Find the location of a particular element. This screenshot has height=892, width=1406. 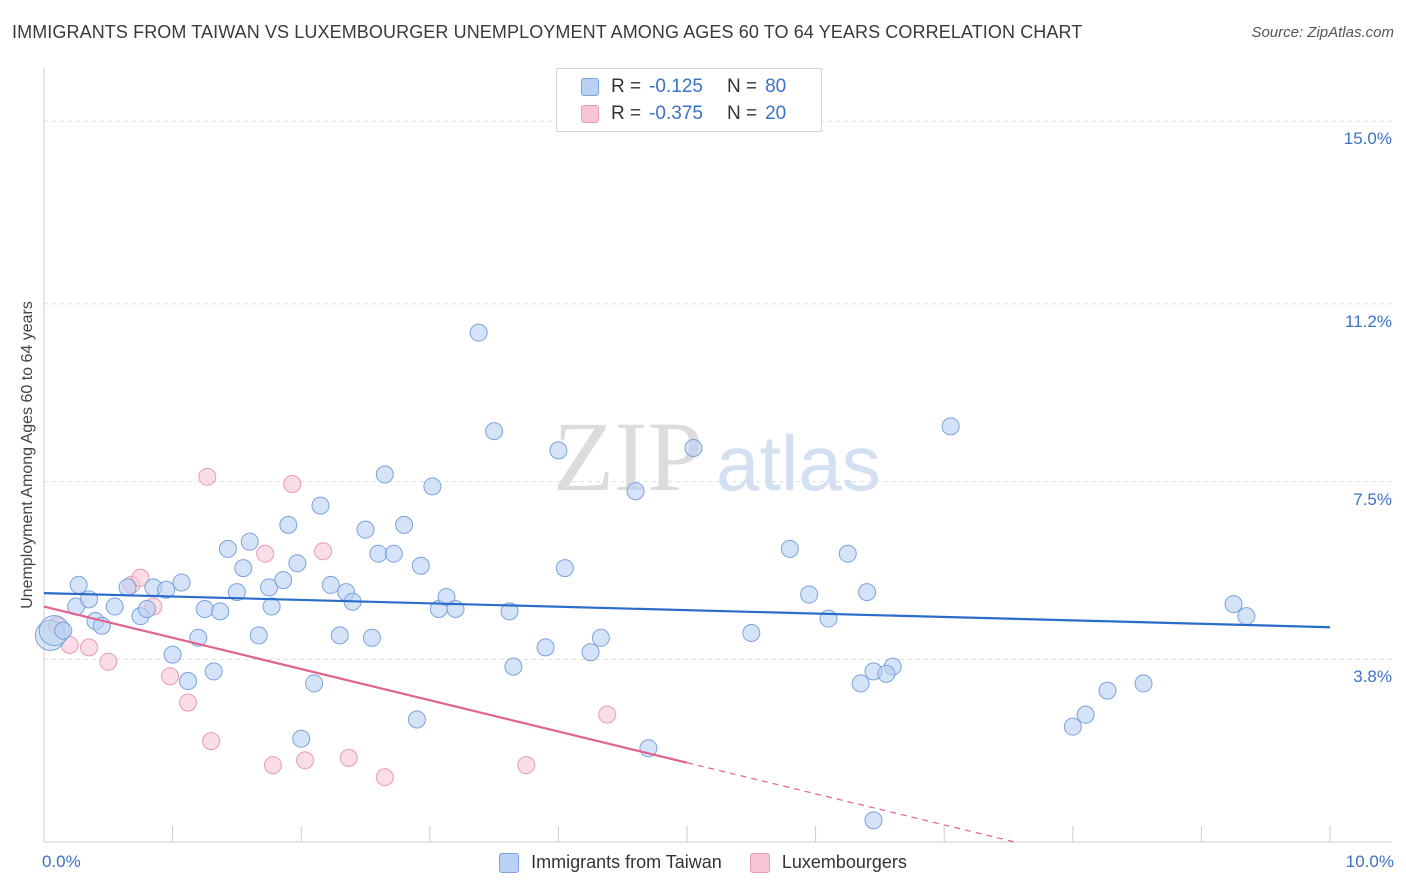

legend-row-luxembourgers: R = -0.375 N = 20 is located at coordinates (683, 114).